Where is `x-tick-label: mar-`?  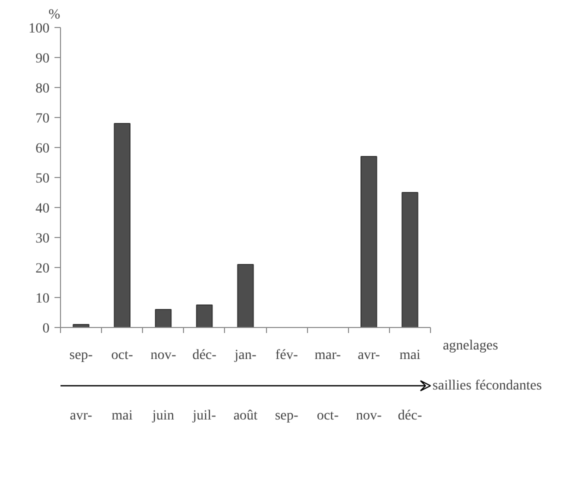 x-tick-label: mar- is located at coordinates (328, 355).